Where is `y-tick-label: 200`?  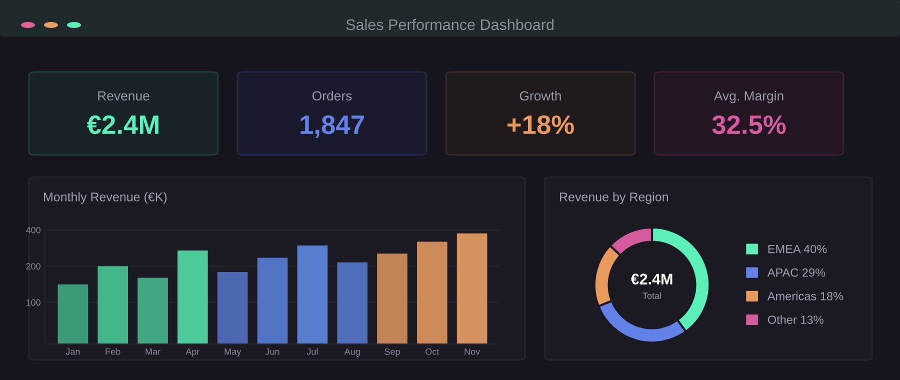 y-tick-label: 200 is located at coordinates (33, 266).